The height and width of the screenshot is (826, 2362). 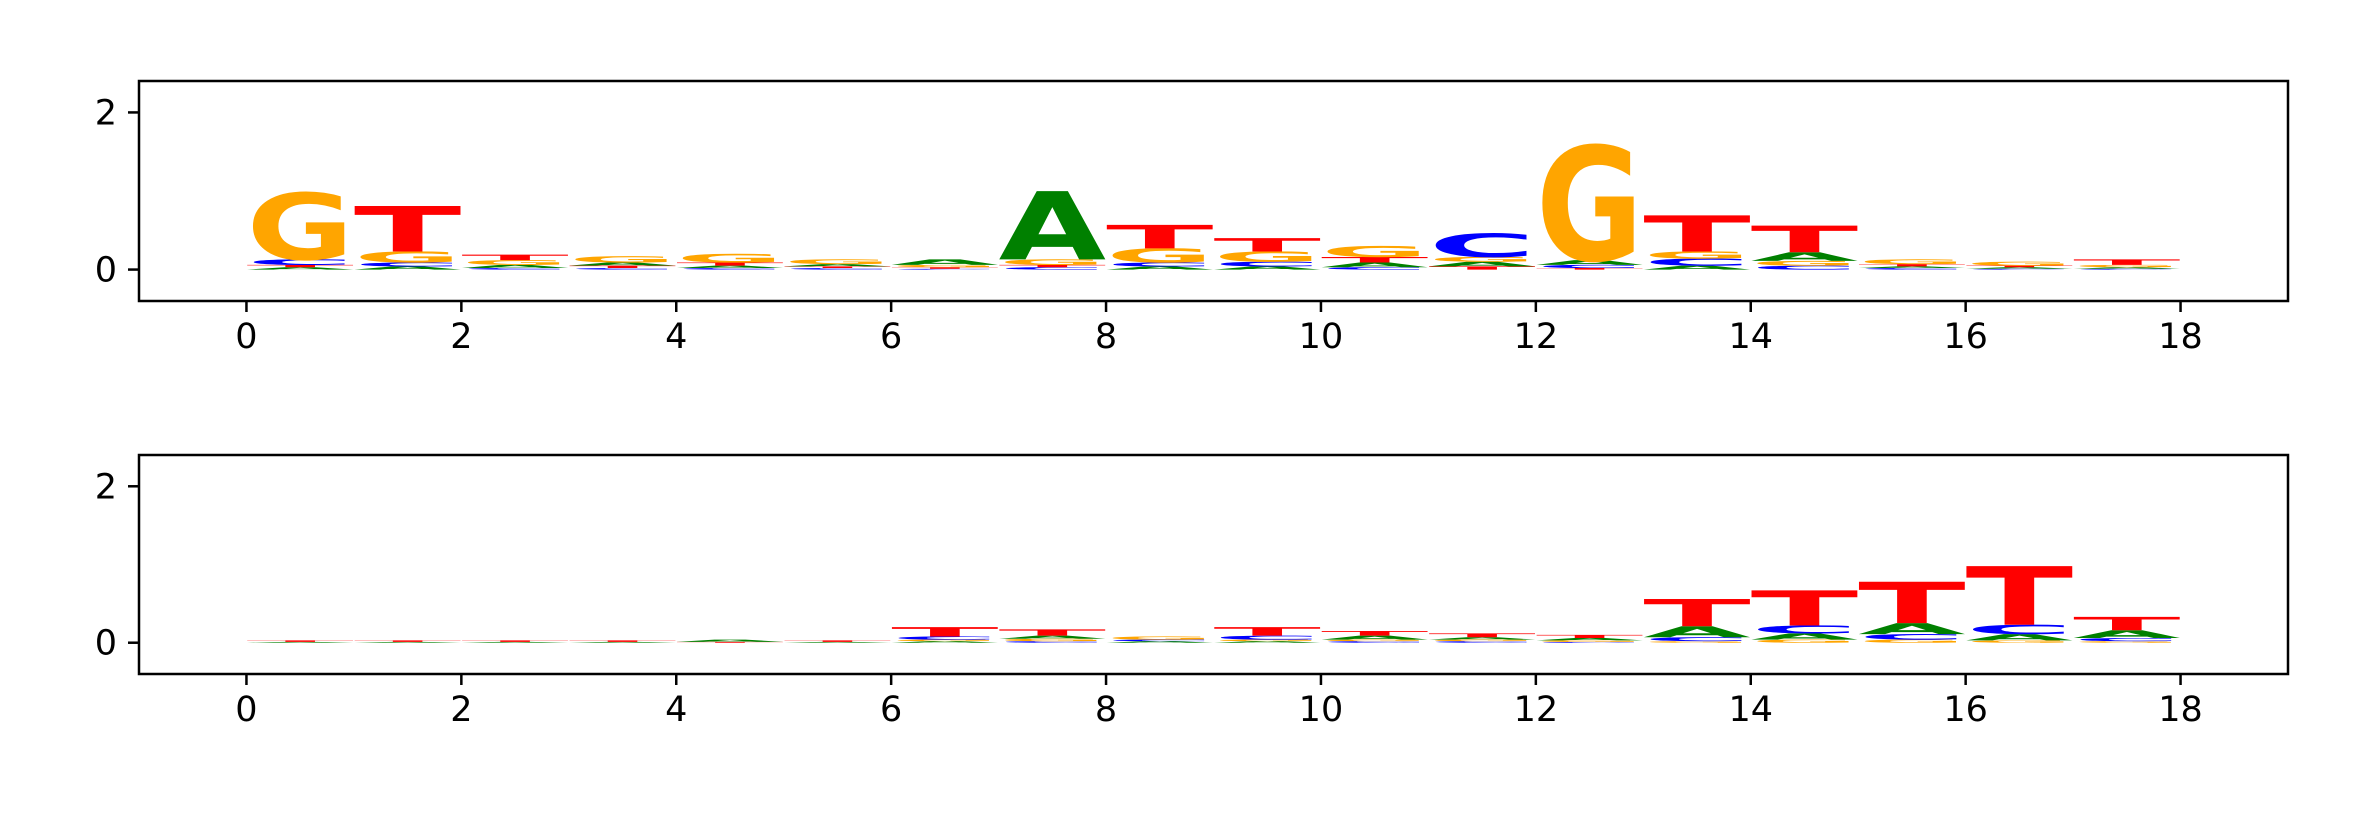 I want to click on logo-letter-C-pos14: C, so click(x=1804, y=630).